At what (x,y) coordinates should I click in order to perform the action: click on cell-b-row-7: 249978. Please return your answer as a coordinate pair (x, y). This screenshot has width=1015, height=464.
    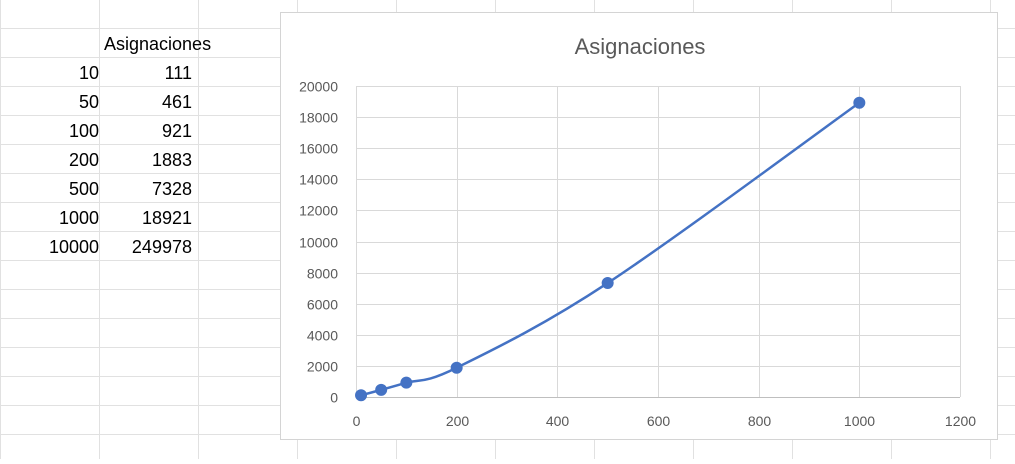
    Looking at the image, I should click on (161, 247).